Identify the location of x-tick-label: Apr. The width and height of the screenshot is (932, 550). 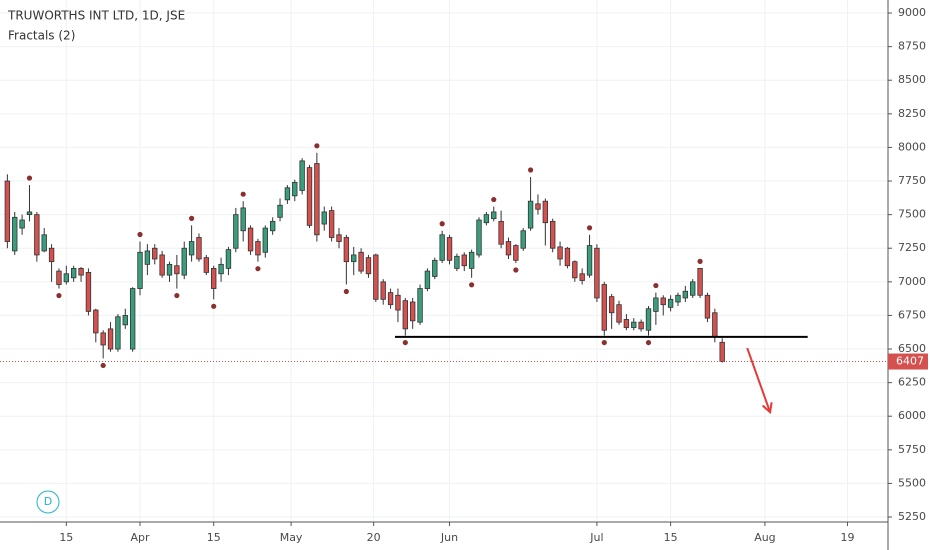
(141, 537).